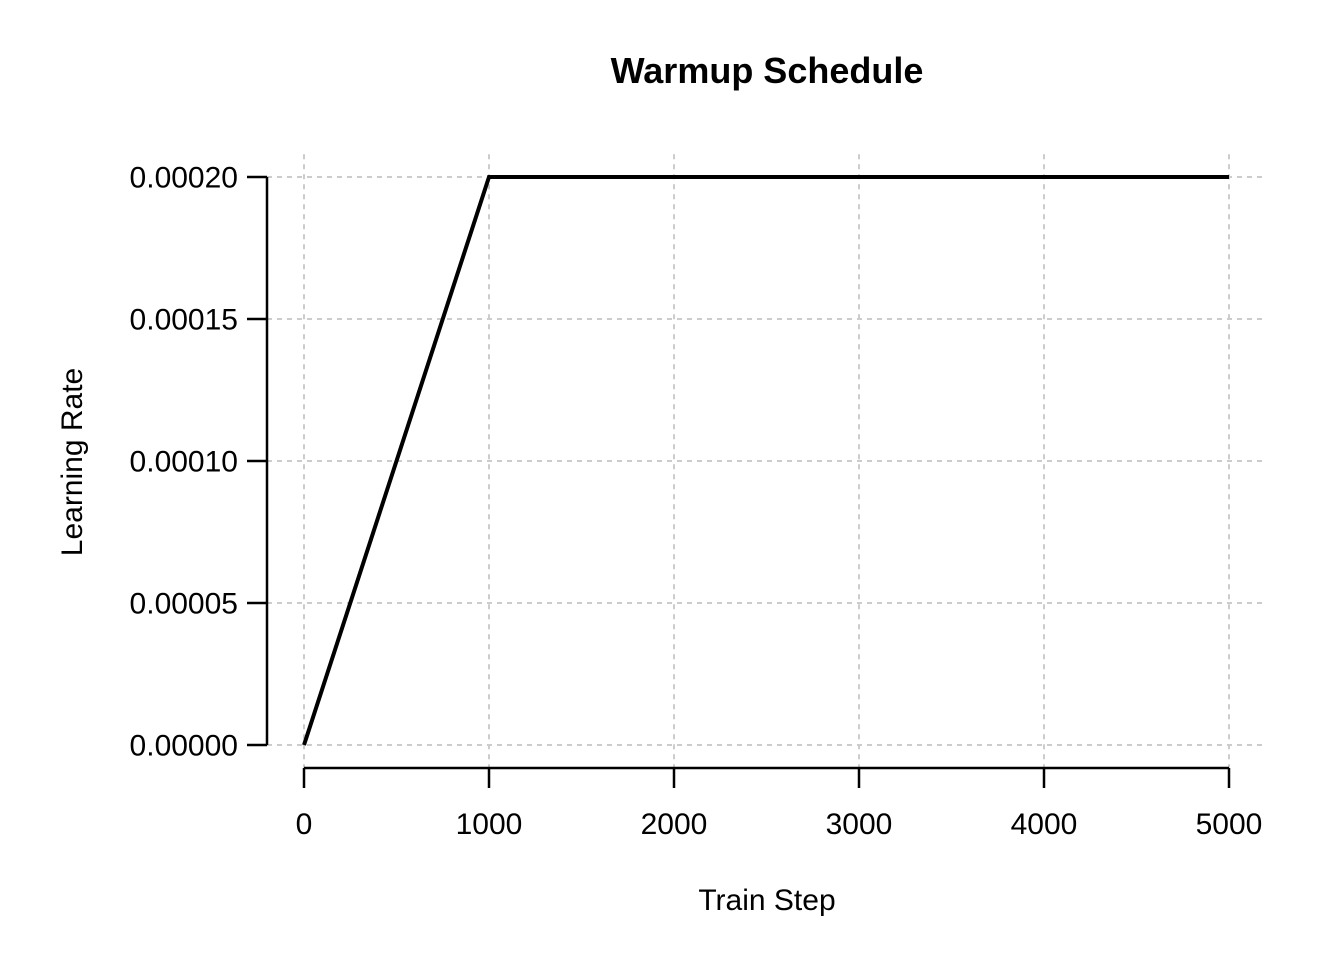  Describe the element at coordinates (304, 824) in the screenshot. I see `x-tick-label: 0` at that location.